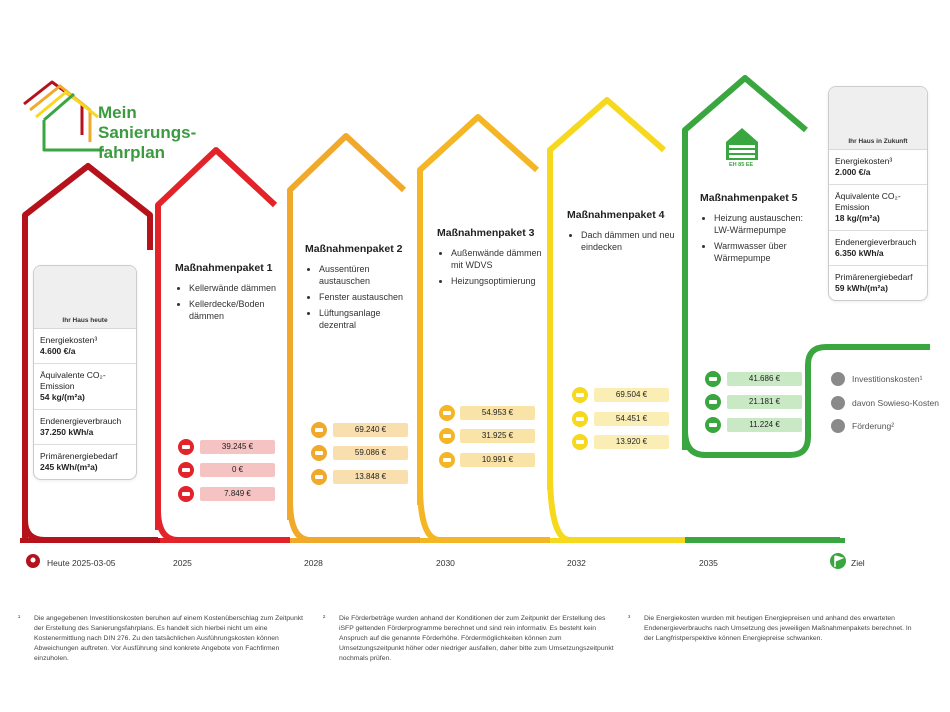  Describe the element at coordinates (237, 288) in the screenshot. I see `list-item: Kellerwände dämmen` at that location.